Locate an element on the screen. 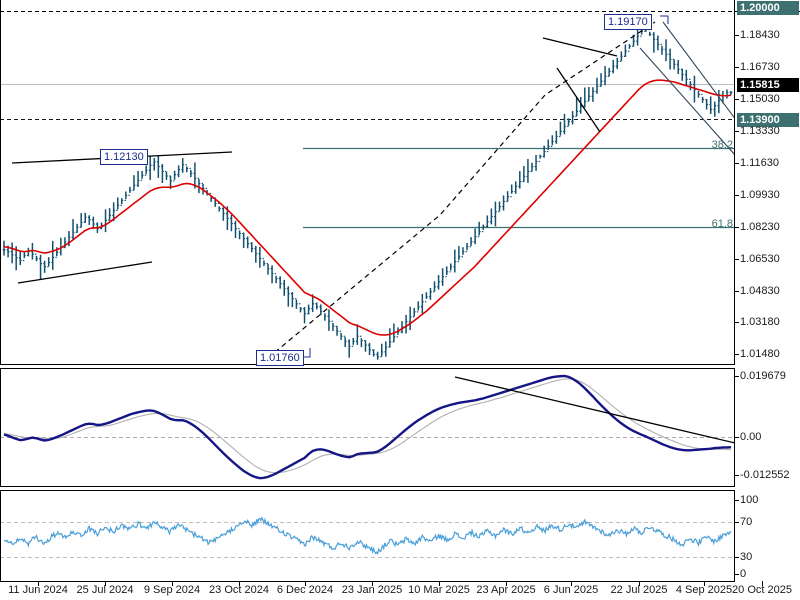 This screenshot has height=600, width=800. date-axis-label-0: 11 Jun 2024 is located at coordinates (38, 590).